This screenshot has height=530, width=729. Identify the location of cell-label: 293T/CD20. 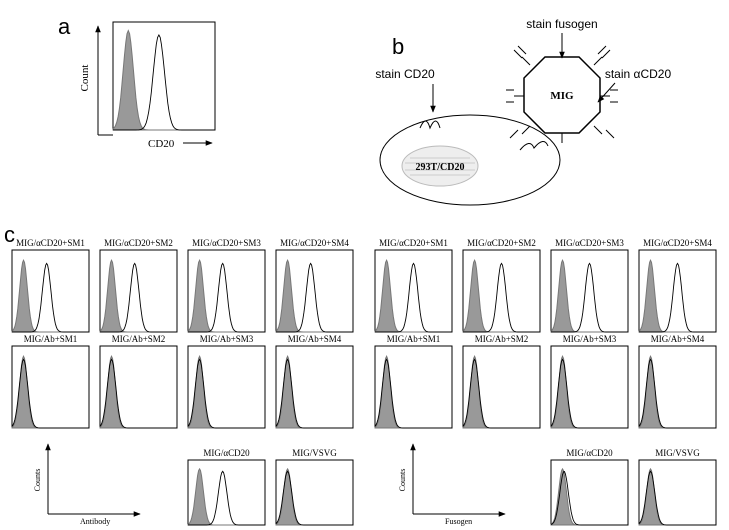
(440, 167).